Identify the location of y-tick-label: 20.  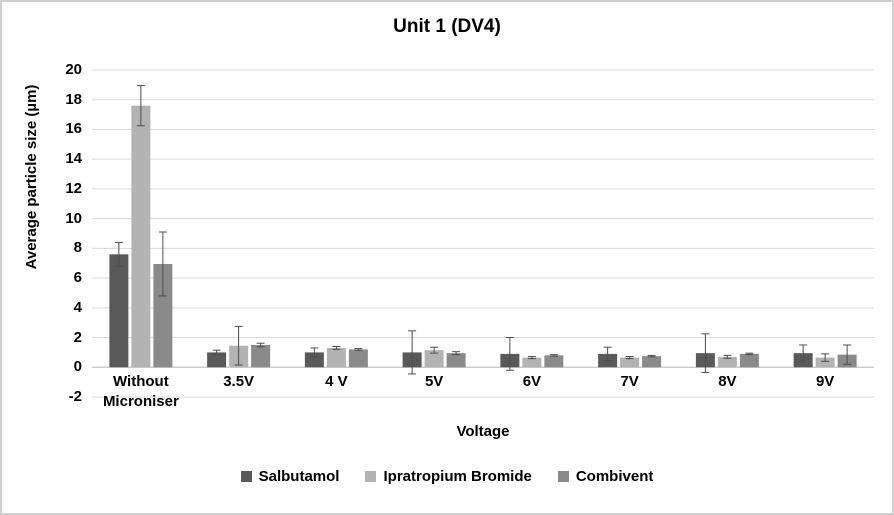
(73, 69).